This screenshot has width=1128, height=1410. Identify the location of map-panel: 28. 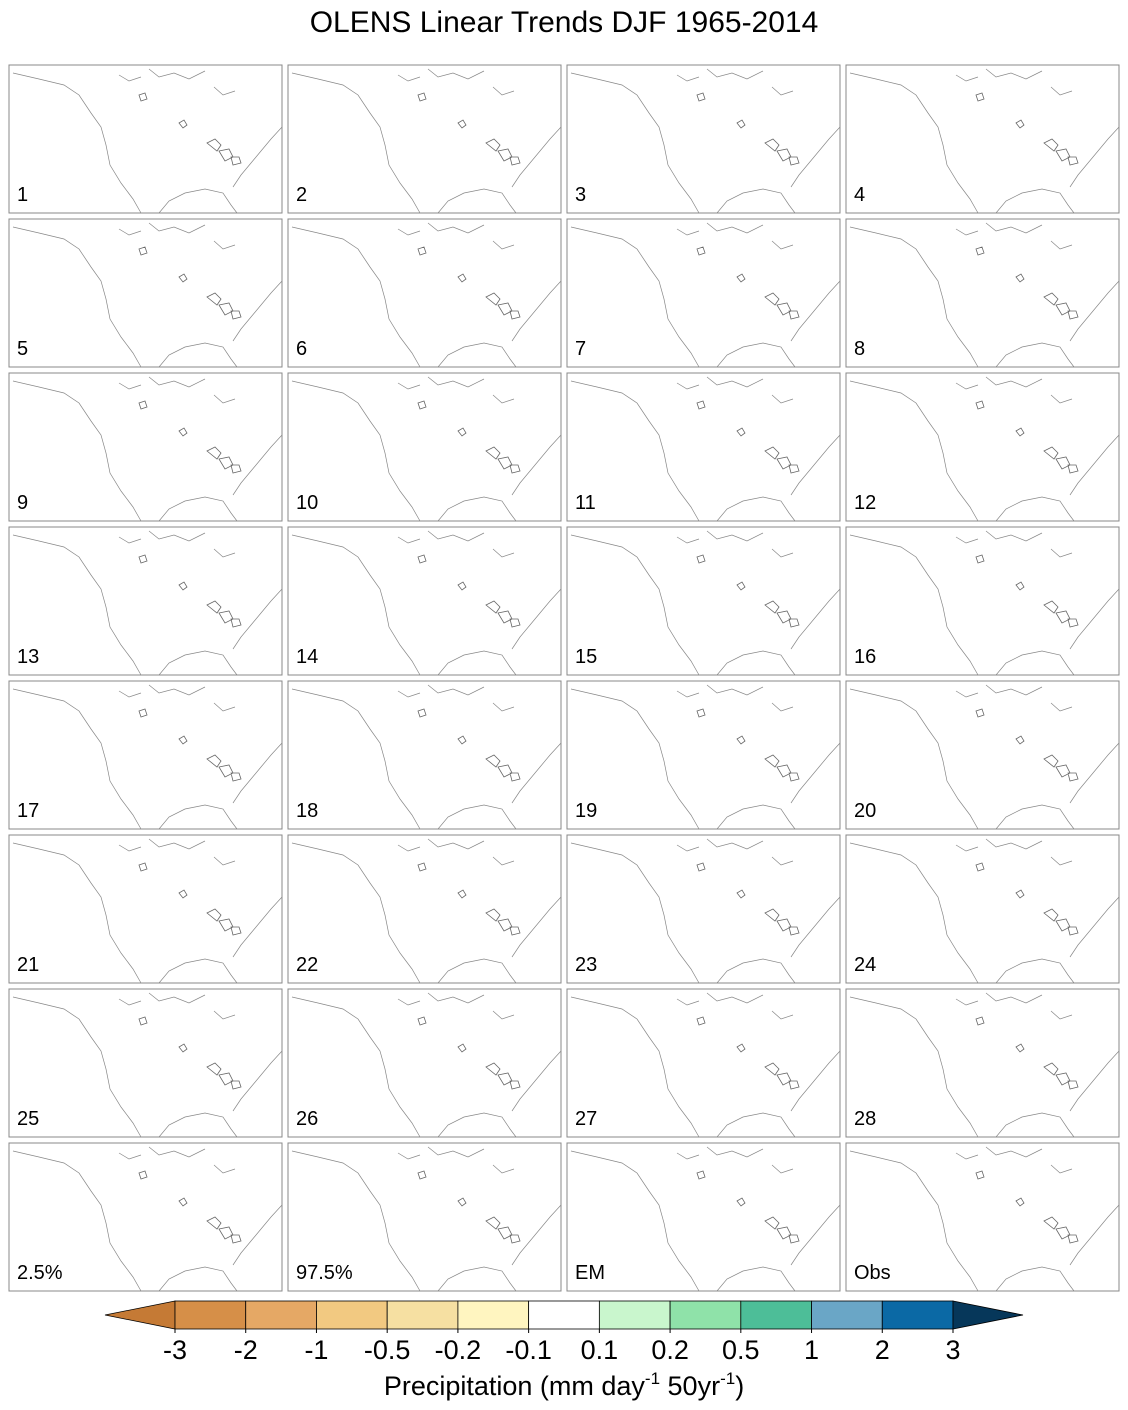
(982, 1063).